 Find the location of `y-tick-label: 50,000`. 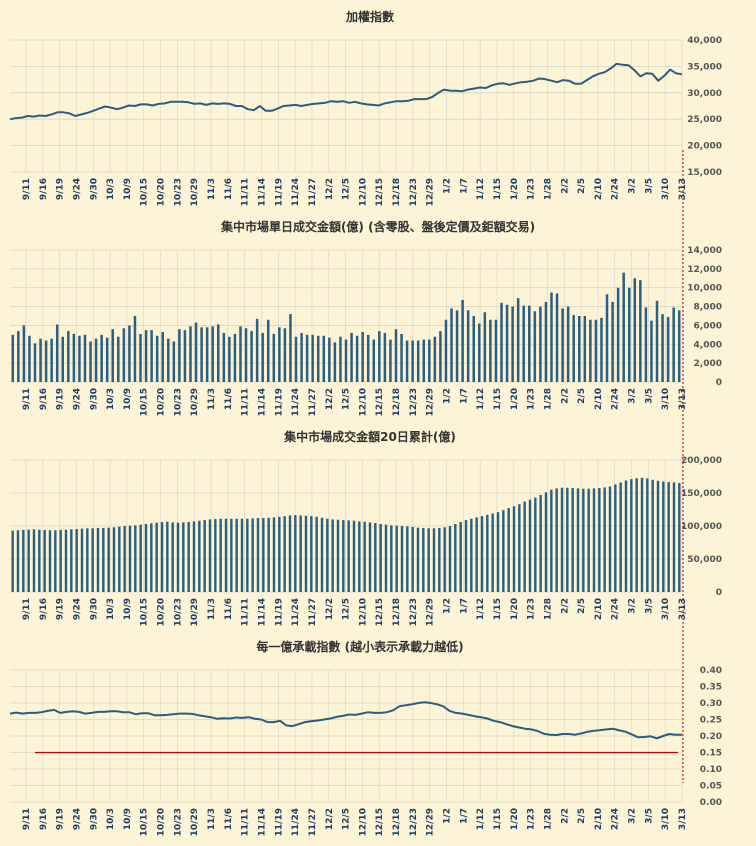

y-tick-label: 50,000 is located at coordinates (704, 560).